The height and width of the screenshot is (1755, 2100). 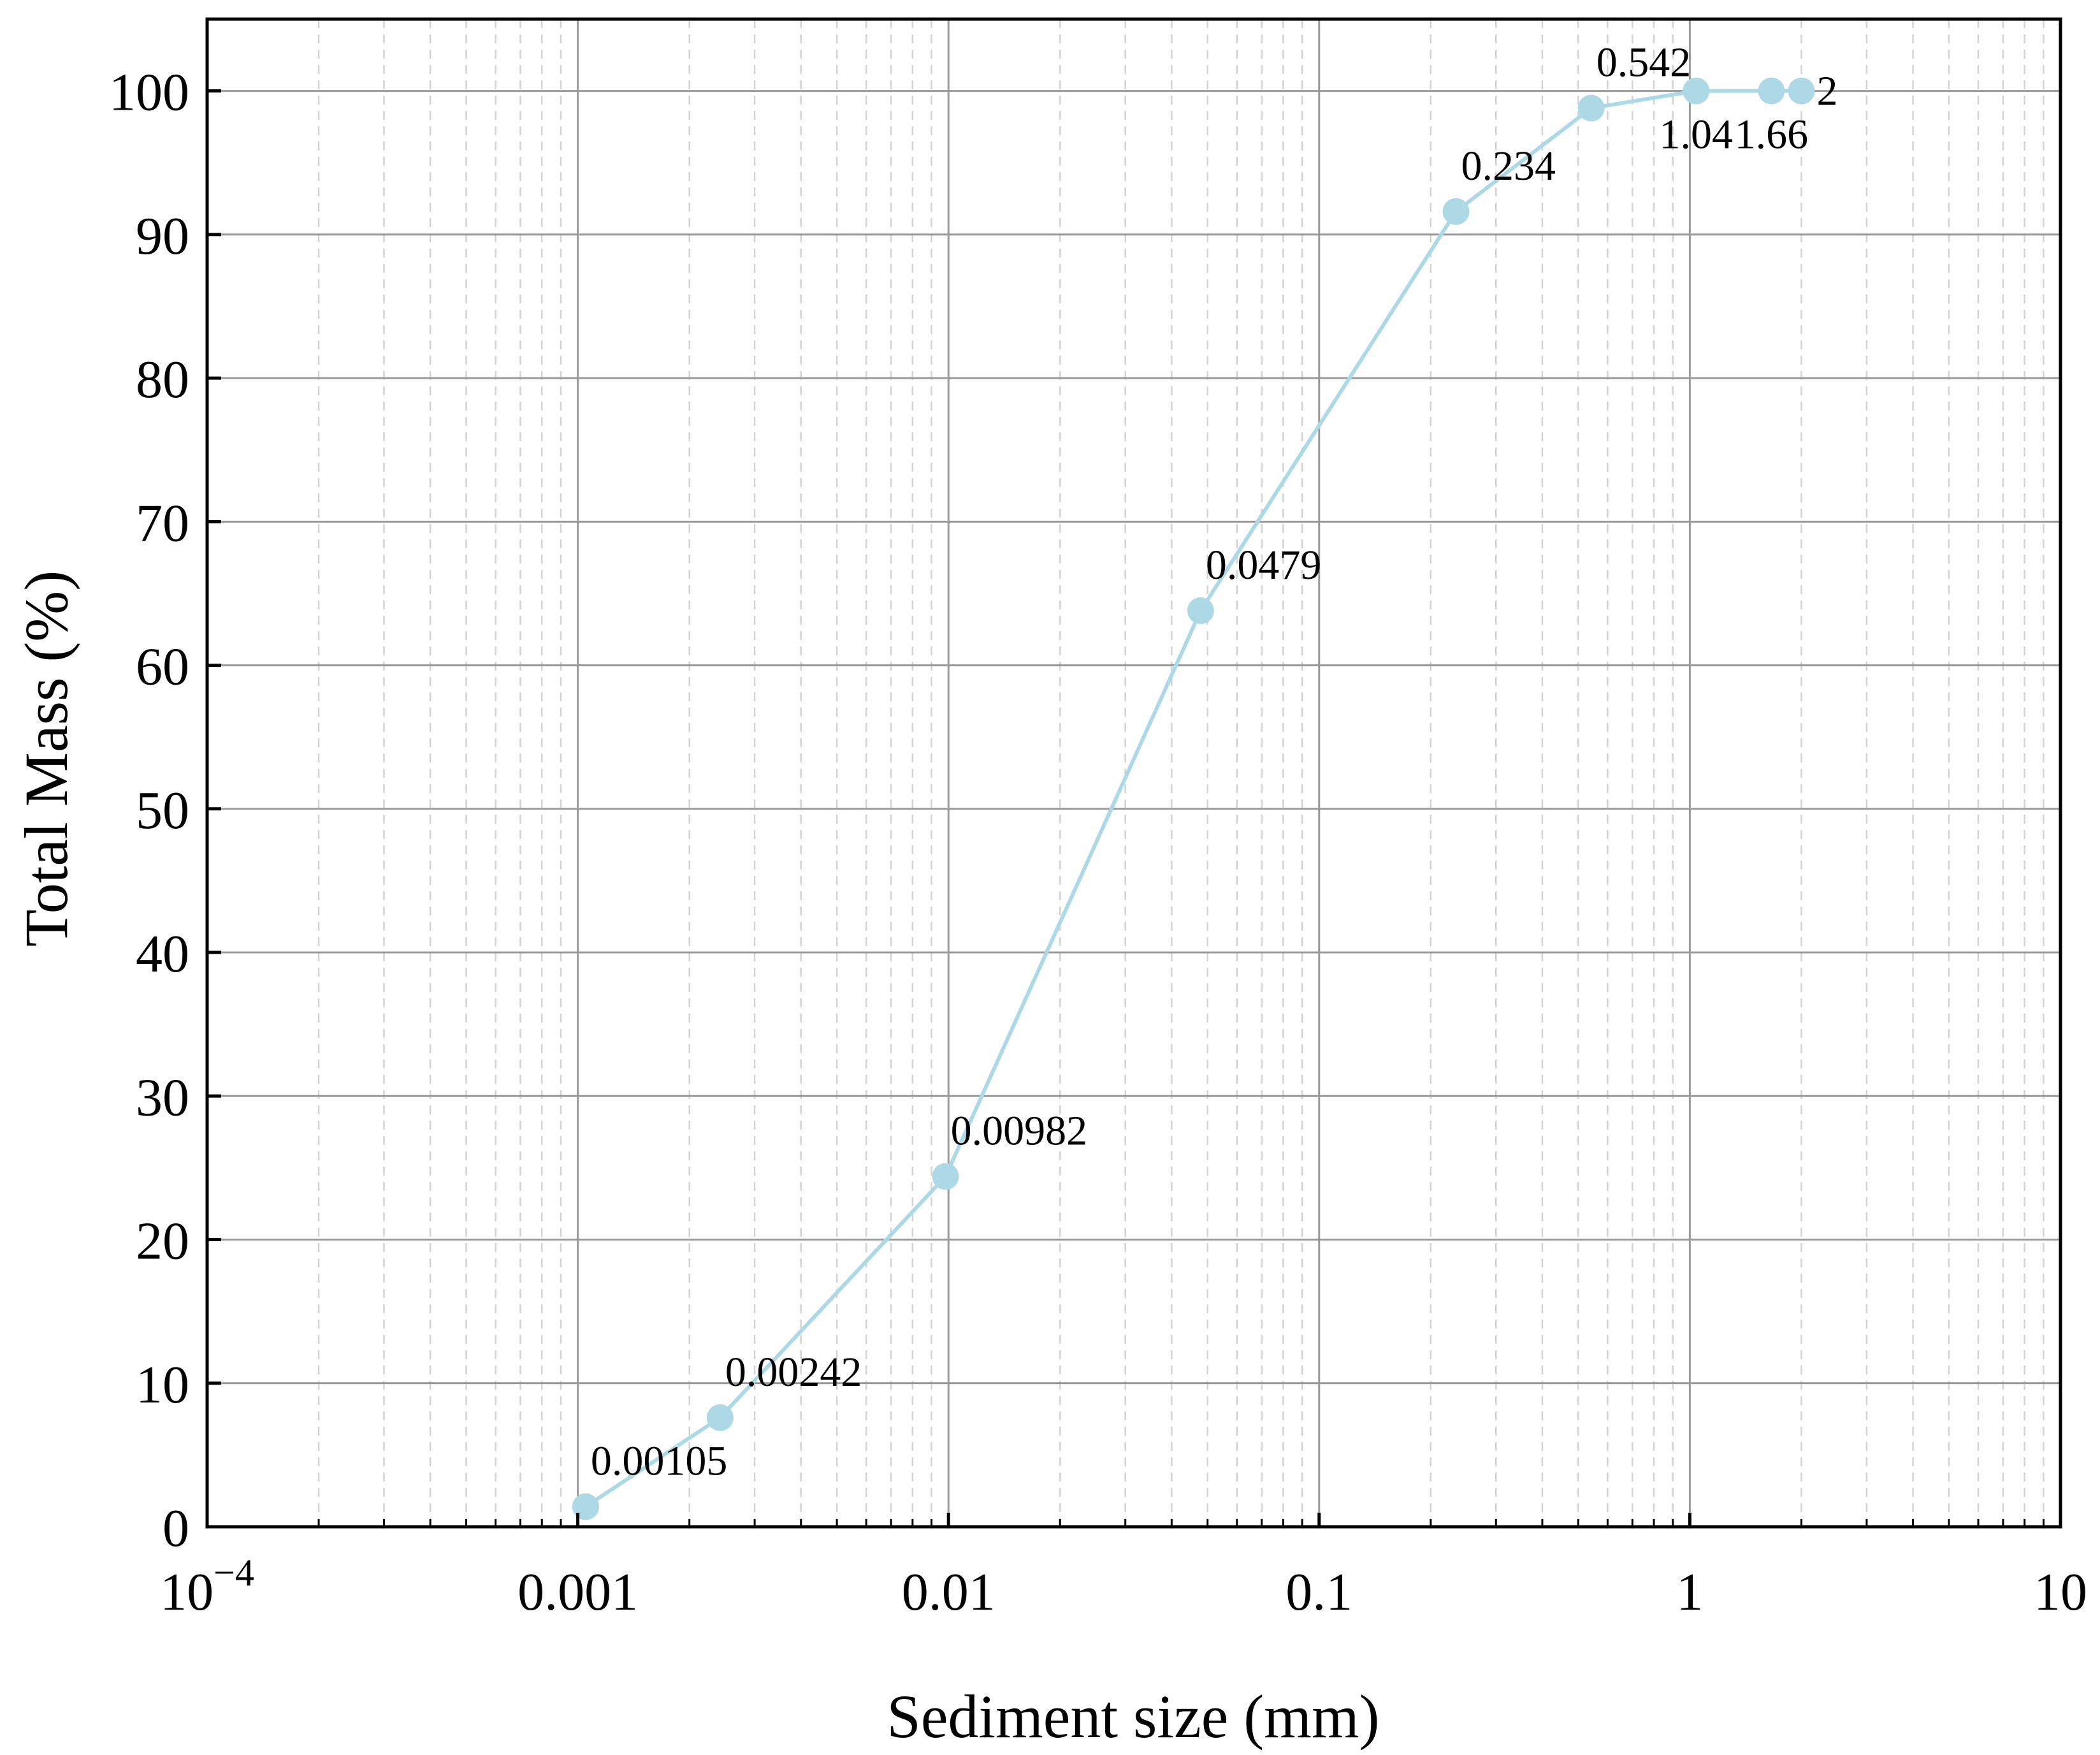 I want to click on data-label: 2, so click(x=1826, y=91).